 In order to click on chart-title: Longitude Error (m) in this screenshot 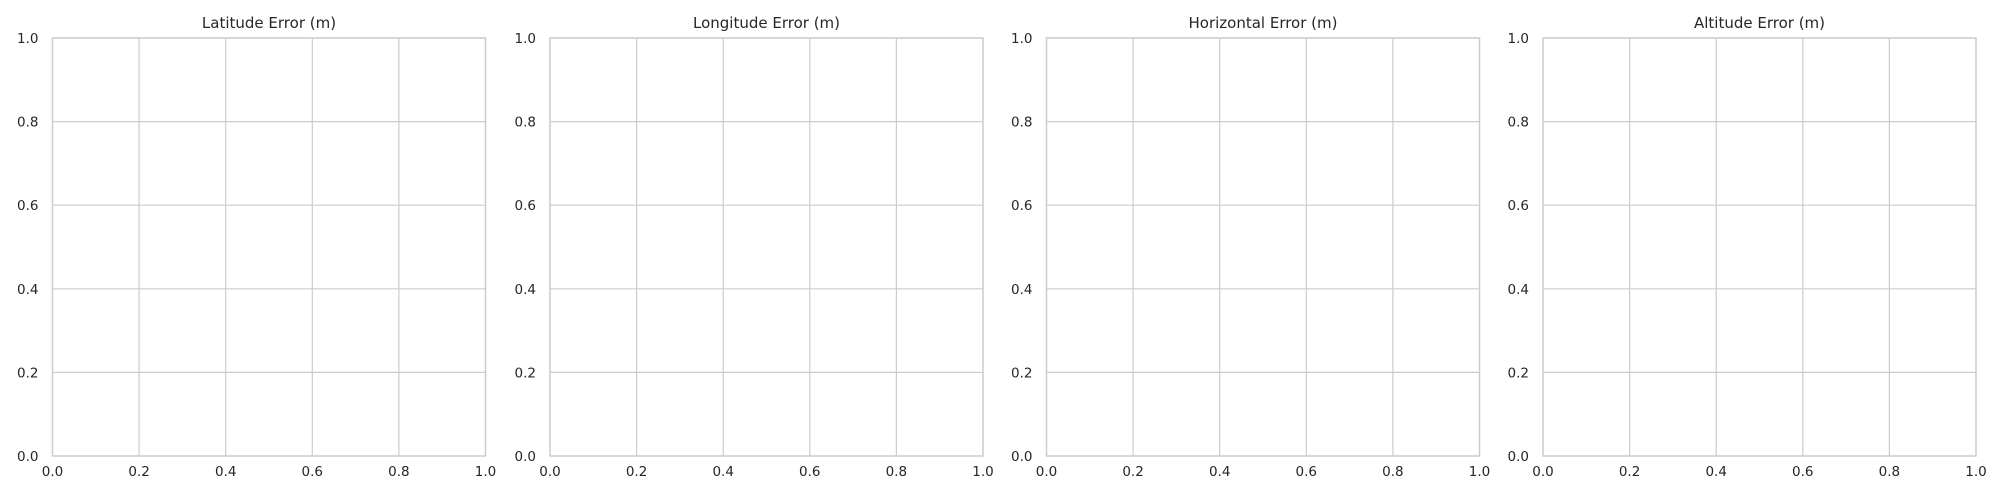, I will do `click(766, 23)`.